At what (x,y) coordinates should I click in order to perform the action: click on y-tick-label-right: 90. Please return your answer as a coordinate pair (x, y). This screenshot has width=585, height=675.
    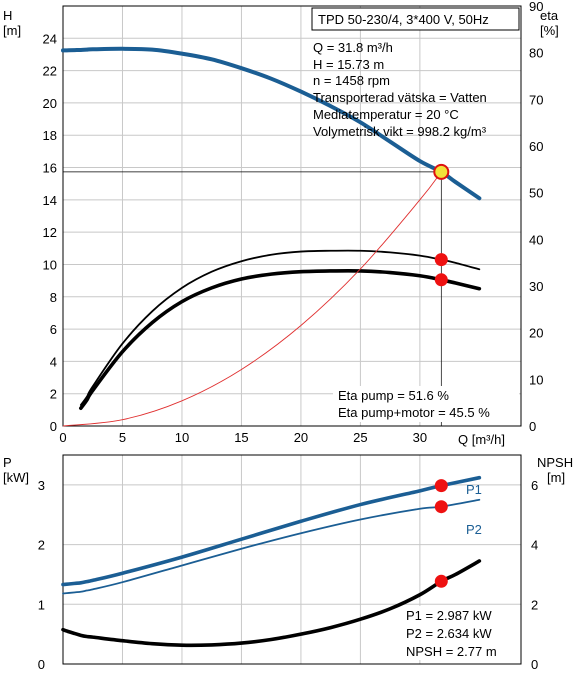
    Looking at the image, I should click on (536, 7).